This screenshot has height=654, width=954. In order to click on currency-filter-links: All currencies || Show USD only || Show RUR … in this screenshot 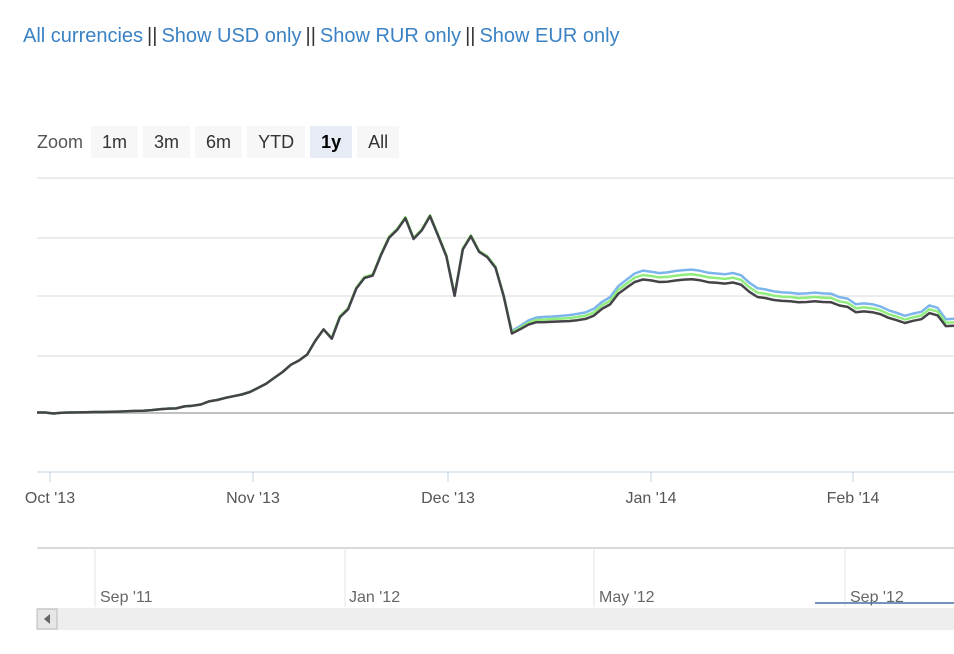, I will do `click(321, 36)`.